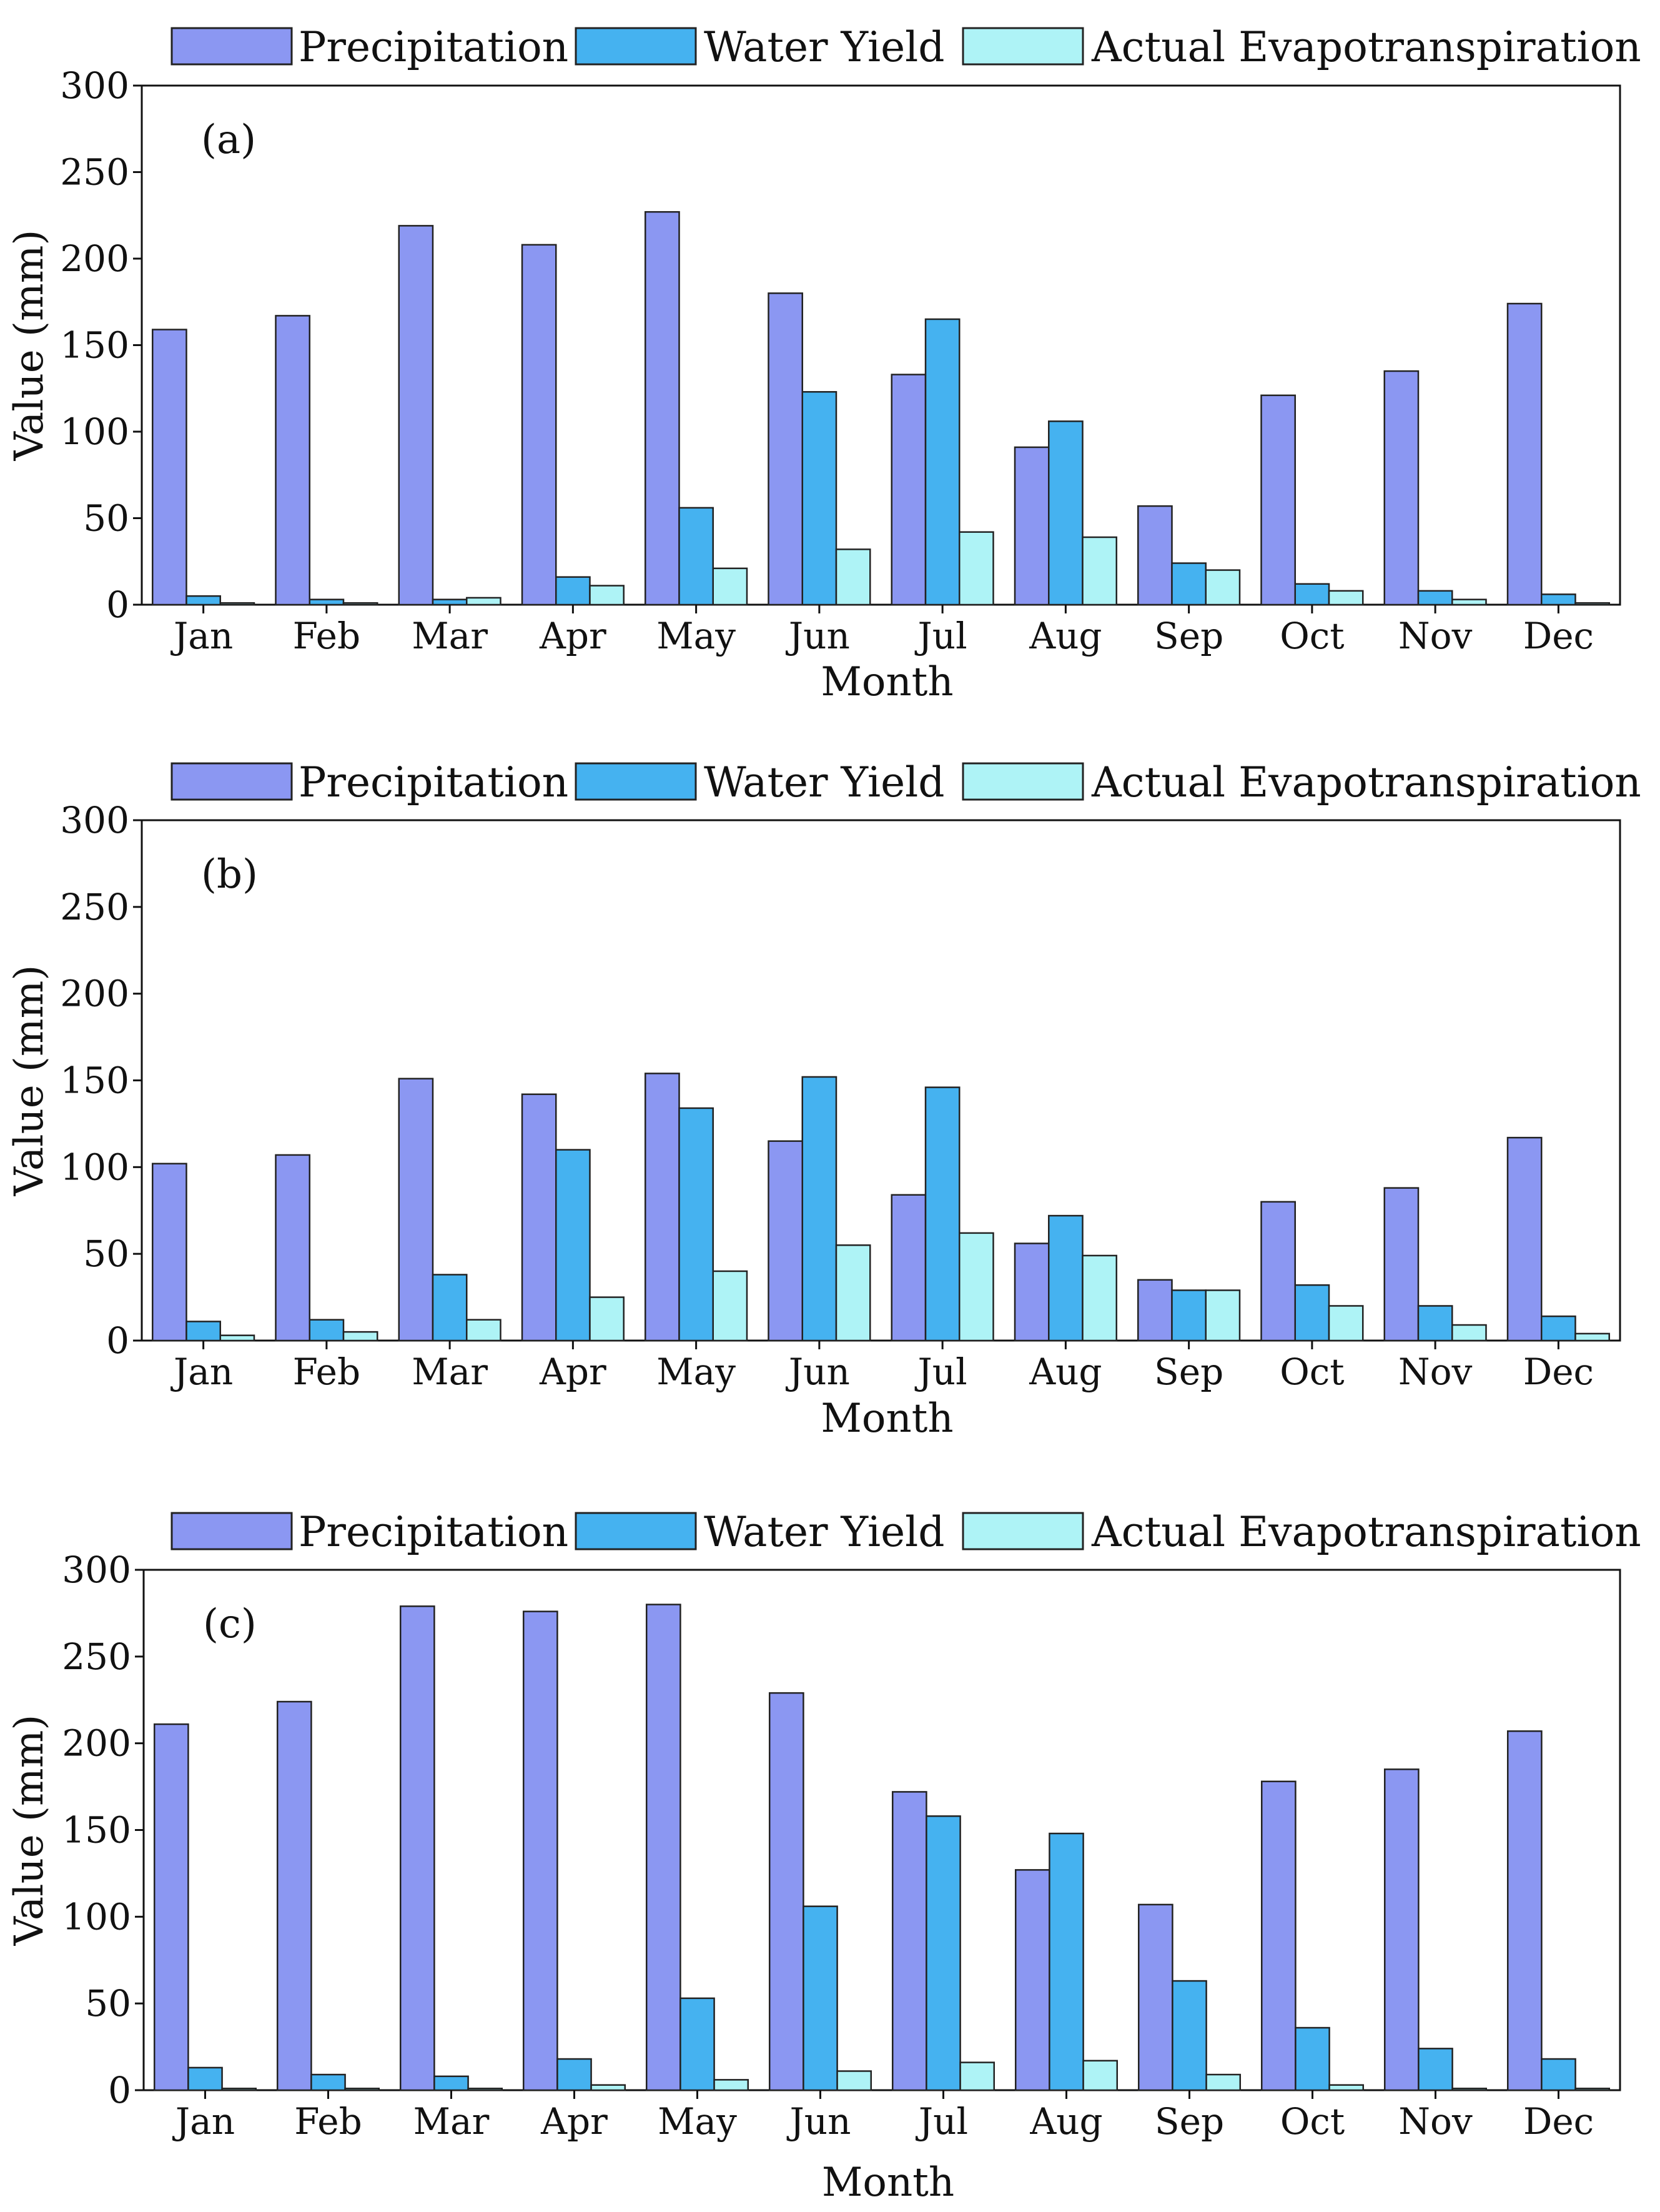 The height and width of the screenshot is (2212, 1660). What do you see at coordinates (202, 1372) in the screenshot?
I see `x-tick-label: Jan` at bounding box center [202, 1372].